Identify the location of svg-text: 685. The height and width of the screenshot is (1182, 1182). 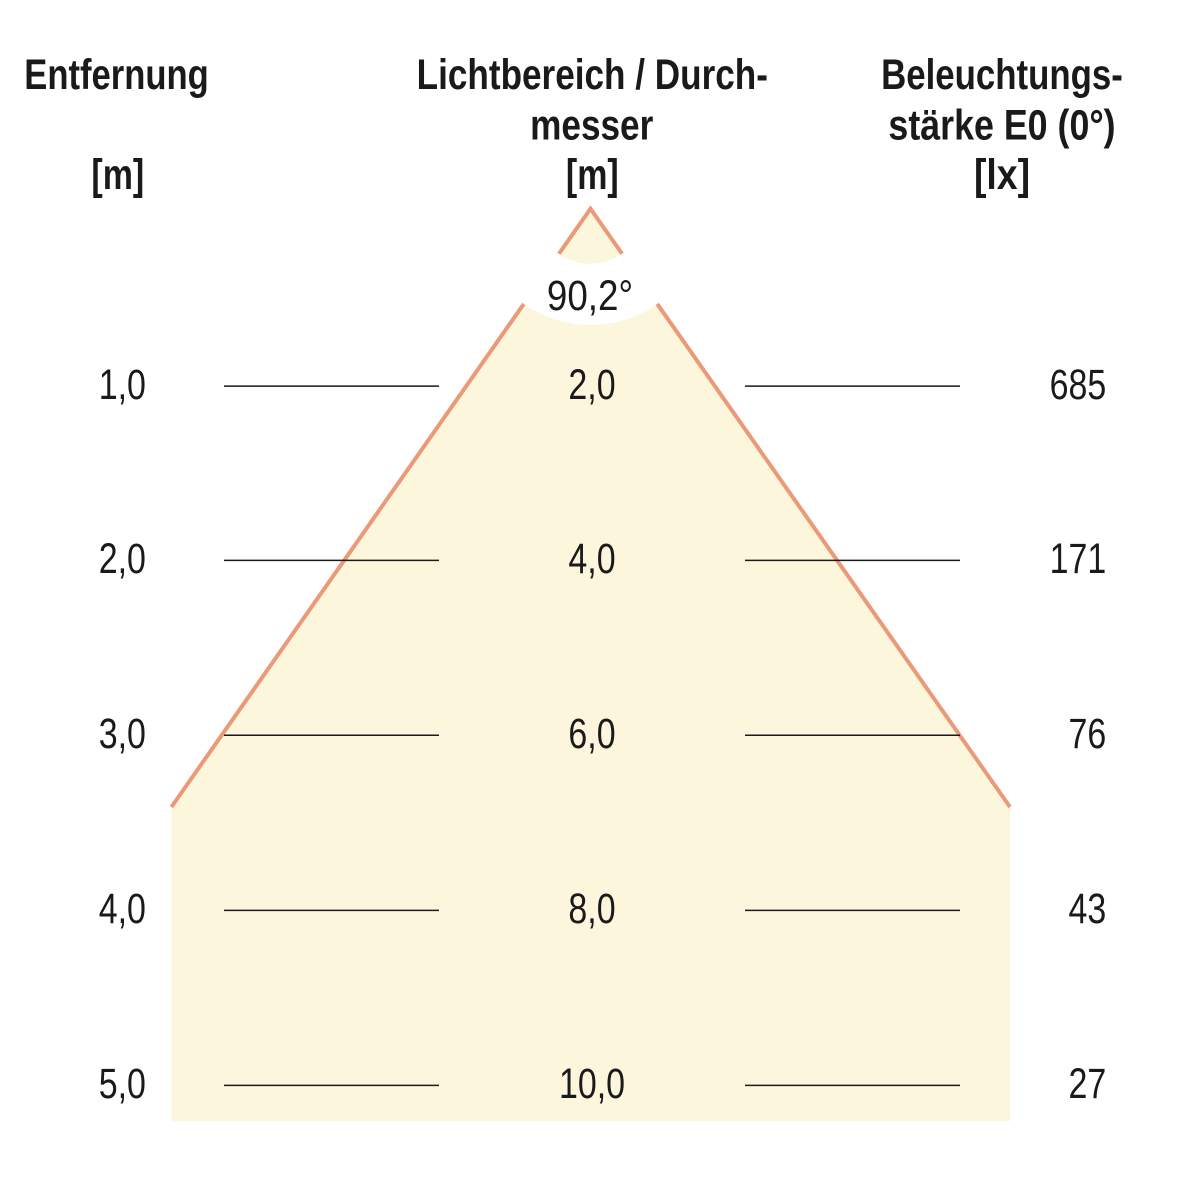
(1078, 385).